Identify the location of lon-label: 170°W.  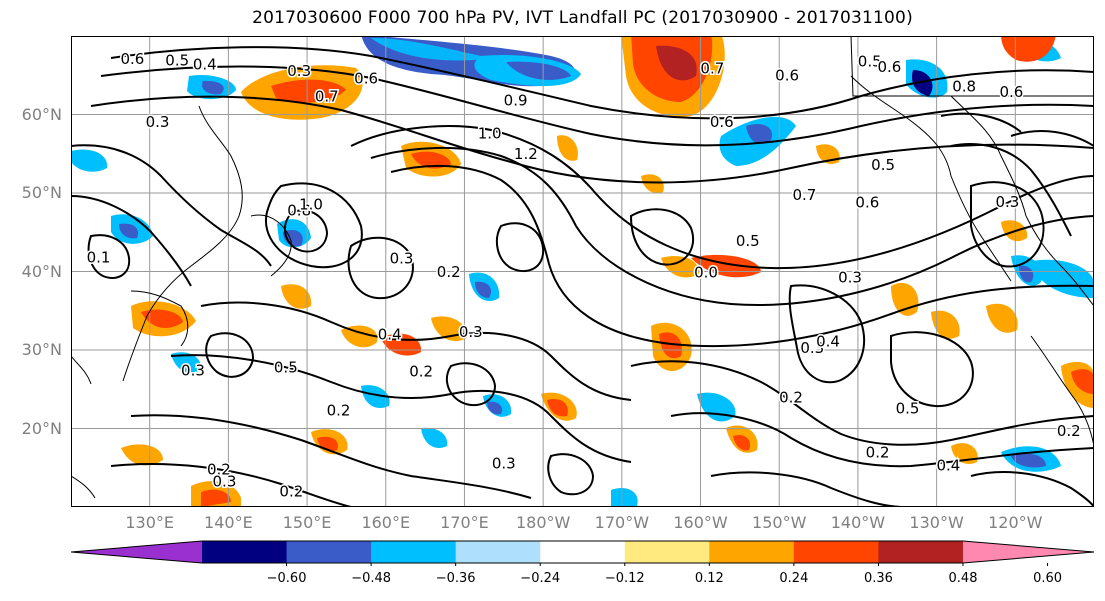
(622, 522).